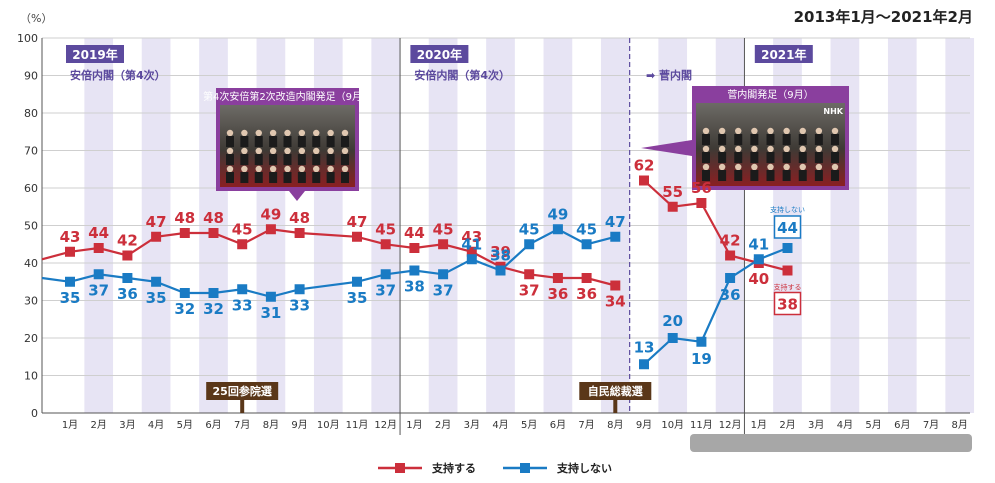  Describe the element at coordinates (462, 75) in the screenshot. I see `cabinet-caption: 安倍内閣（第4次）` at that location.